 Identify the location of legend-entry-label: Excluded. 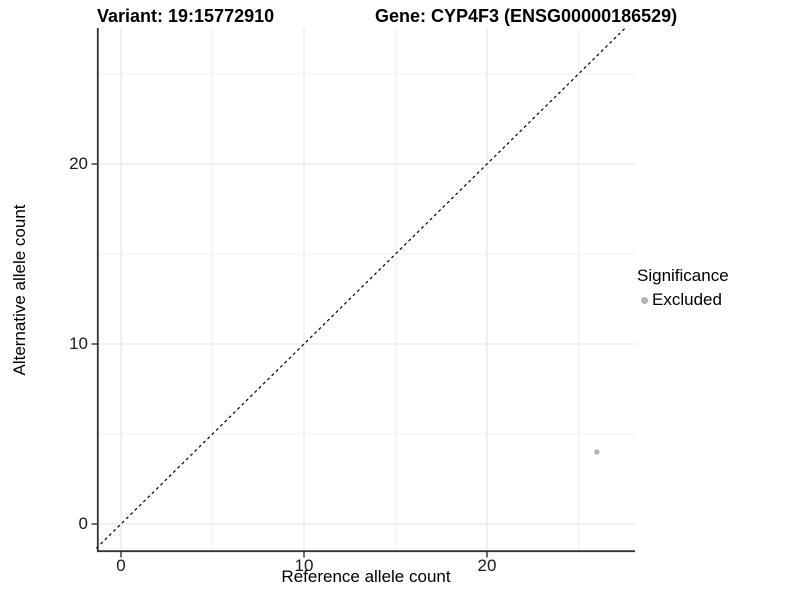
(687, 299).